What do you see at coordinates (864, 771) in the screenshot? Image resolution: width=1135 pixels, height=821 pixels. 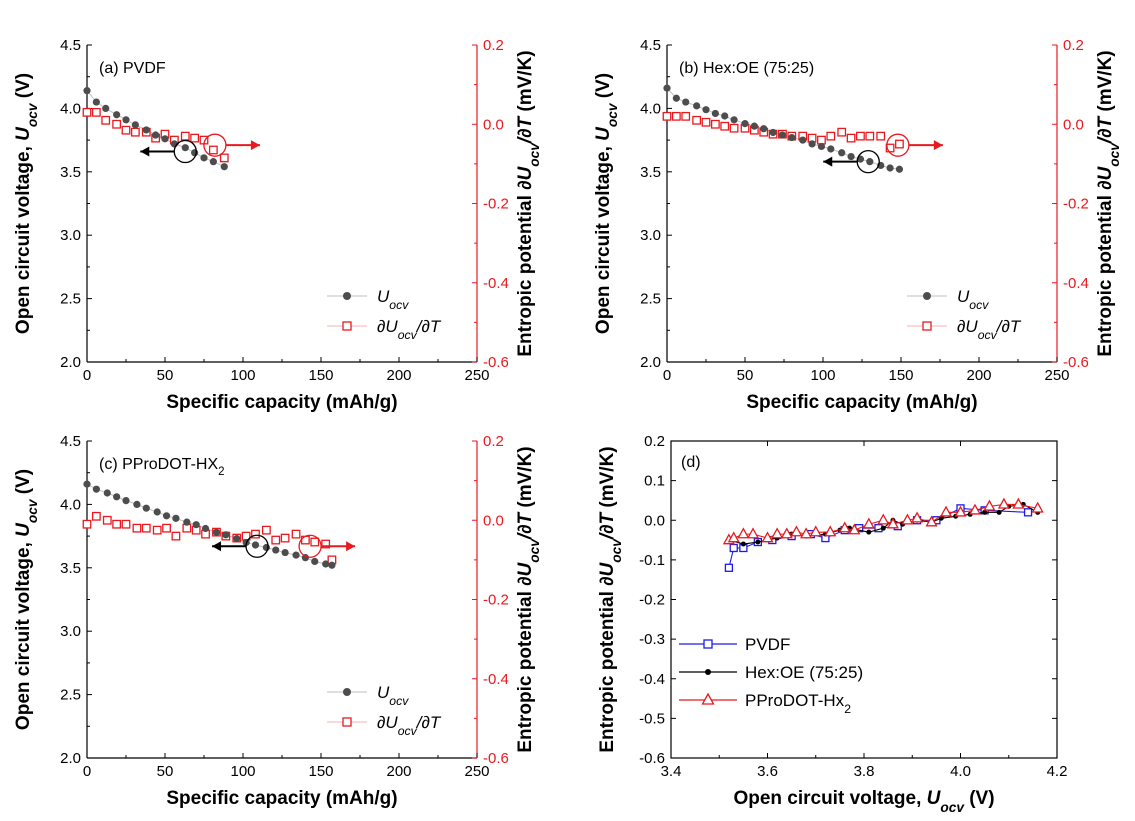 I see `x-tick-label: 3.8` at bounding box center [864, 771].